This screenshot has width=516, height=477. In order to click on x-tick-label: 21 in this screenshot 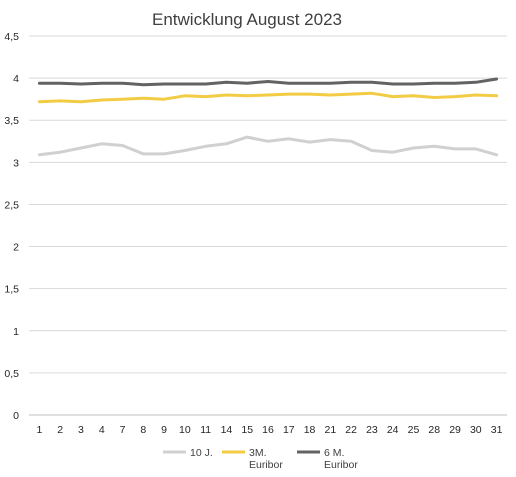, I will do `click(331, 430)`.